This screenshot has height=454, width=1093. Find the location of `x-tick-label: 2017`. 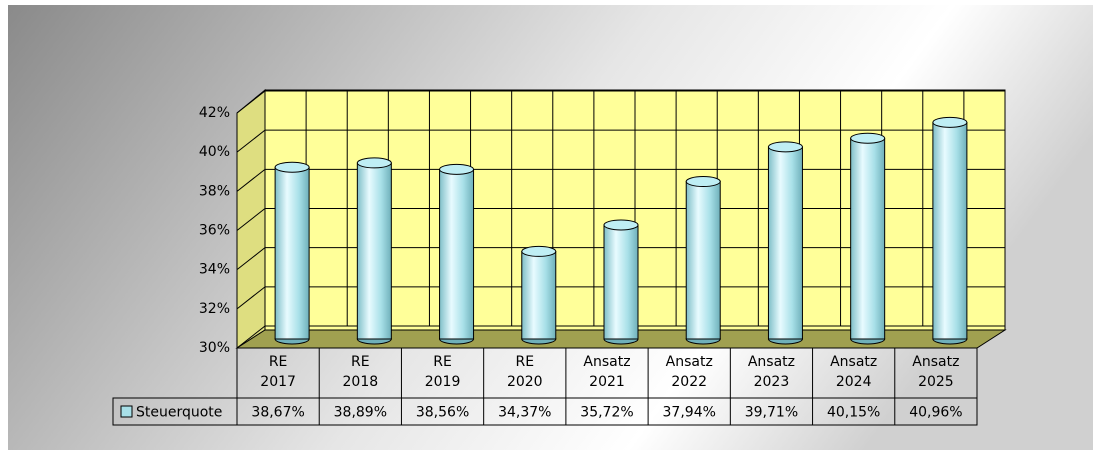

x-tick-label: 2017 is located at coordinates (278, 382).